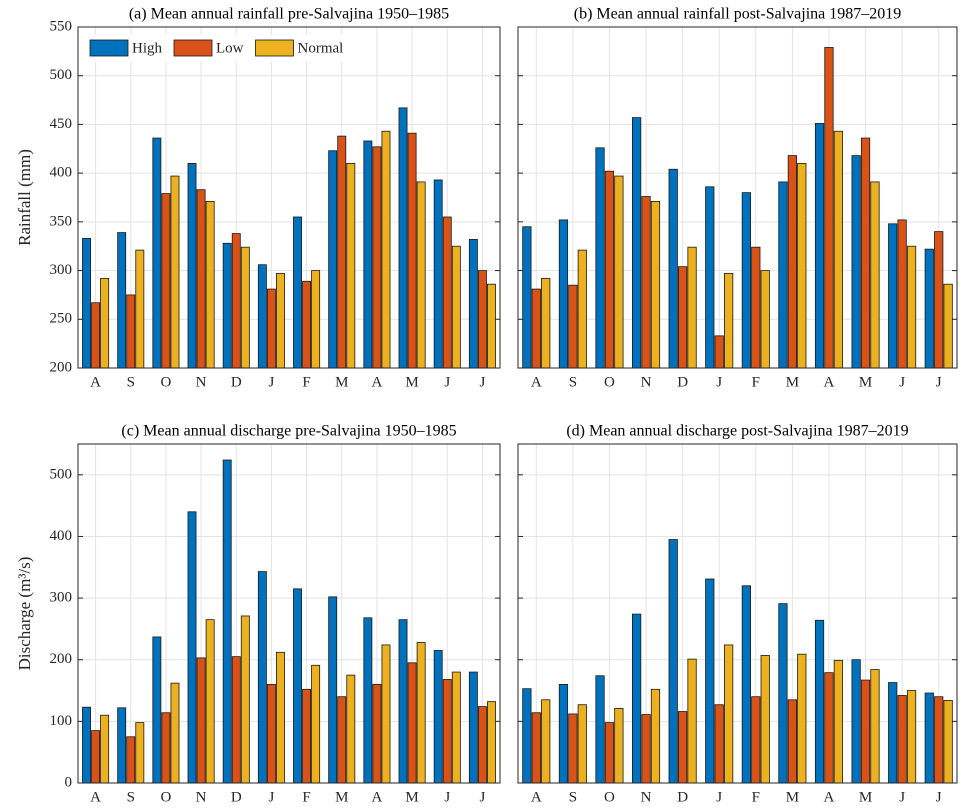 The height and width of the screenshot is (812, 969). What do you see at coordinates (69, 782) in the screenshot?
I see `y-tick-label: 0` at bounding box center [69, 782].